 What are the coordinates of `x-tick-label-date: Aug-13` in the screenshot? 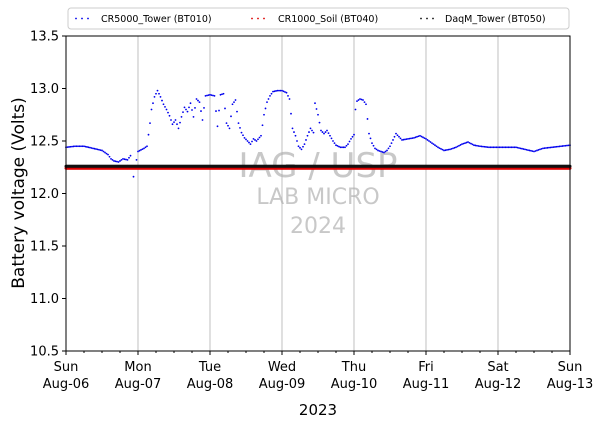 It's located at (570, 384).